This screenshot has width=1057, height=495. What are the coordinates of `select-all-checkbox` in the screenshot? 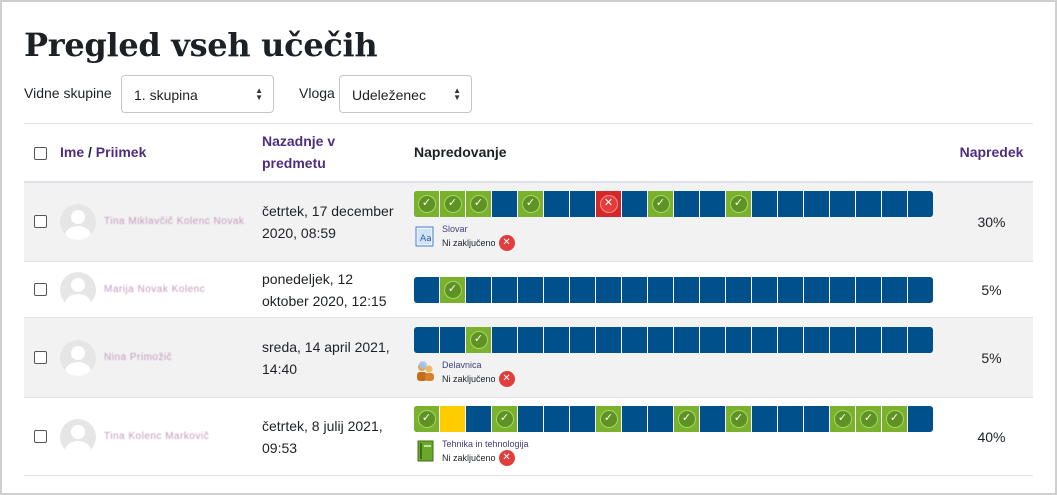 It's located at (40, 154).